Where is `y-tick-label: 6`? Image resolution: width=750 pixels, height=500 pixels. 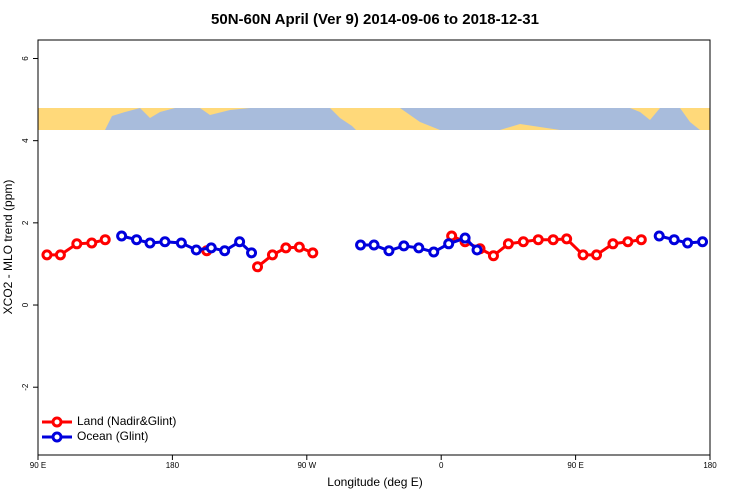 y-tick-label: 6 is located at coordinates (25, 58).